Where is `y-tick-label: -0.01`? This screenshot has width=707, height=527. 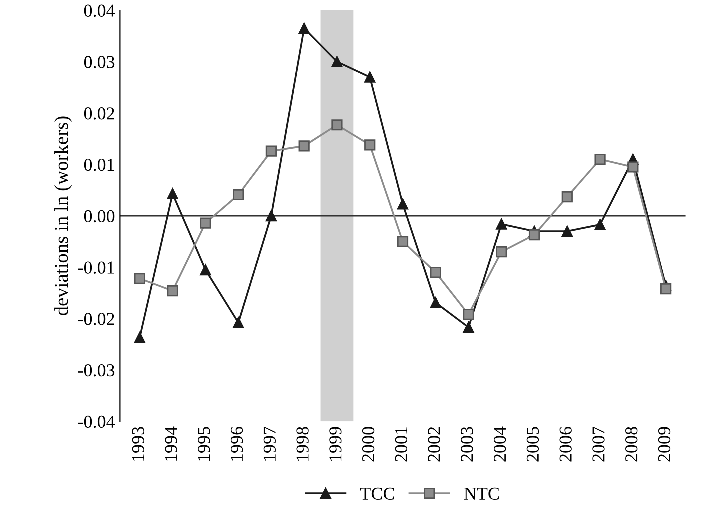
y-tick-label: -0.01 is located at coordinates (96, 268).